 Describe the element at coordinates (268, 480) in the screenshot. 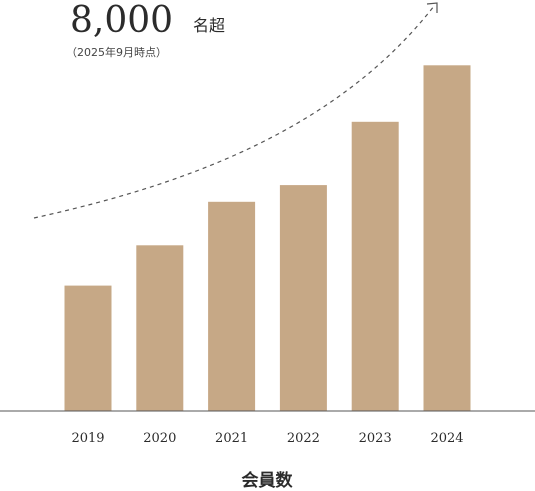

I see `x-axis-title: 会員数` at that location.